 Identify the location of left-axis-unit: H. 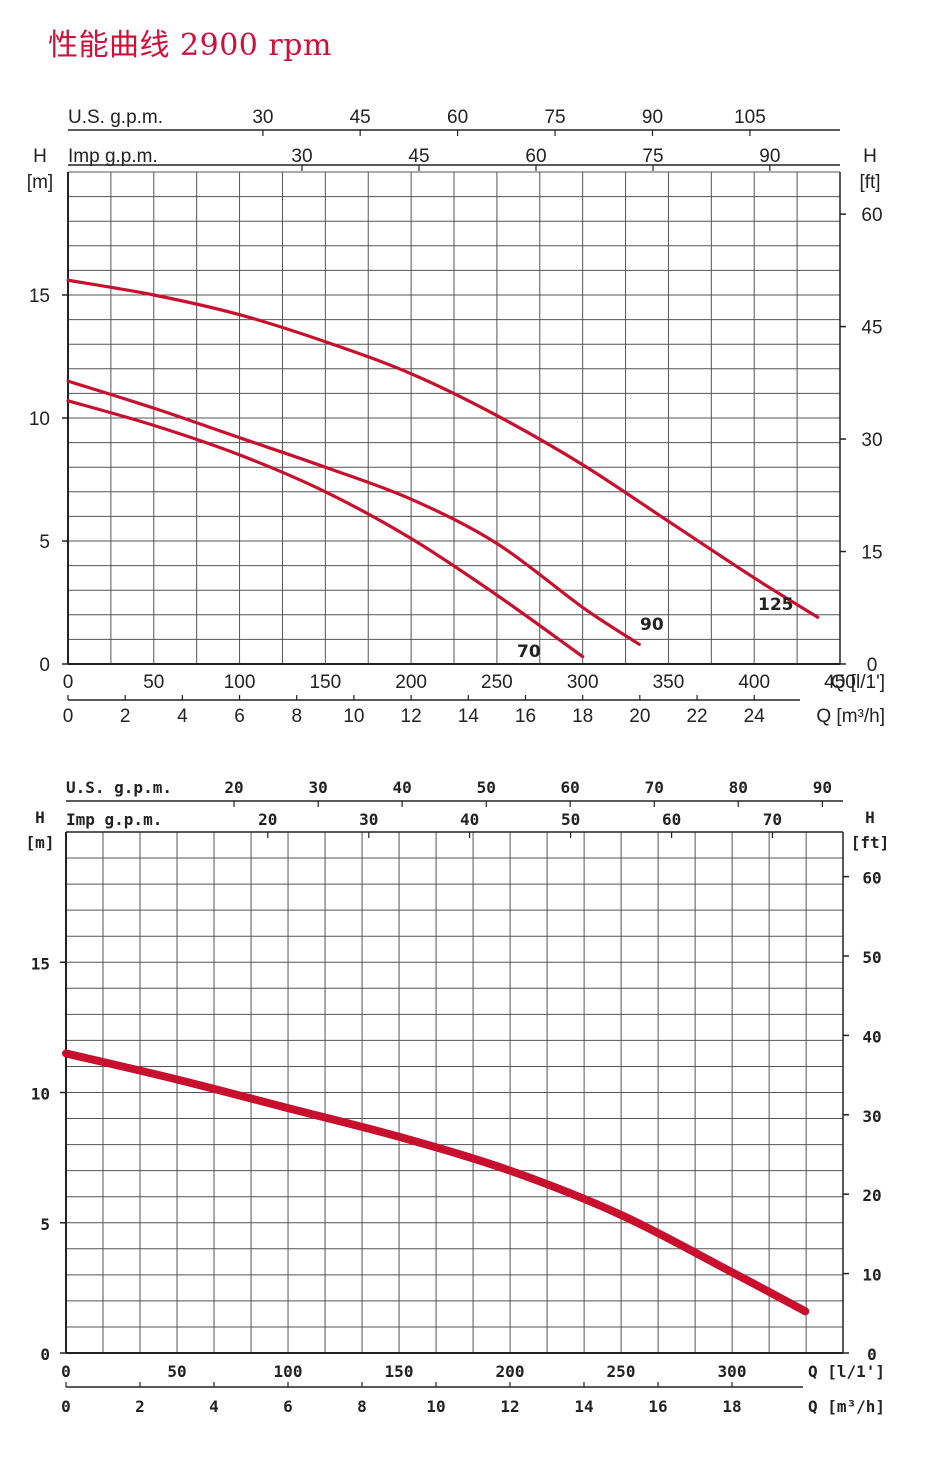
(40, 156).